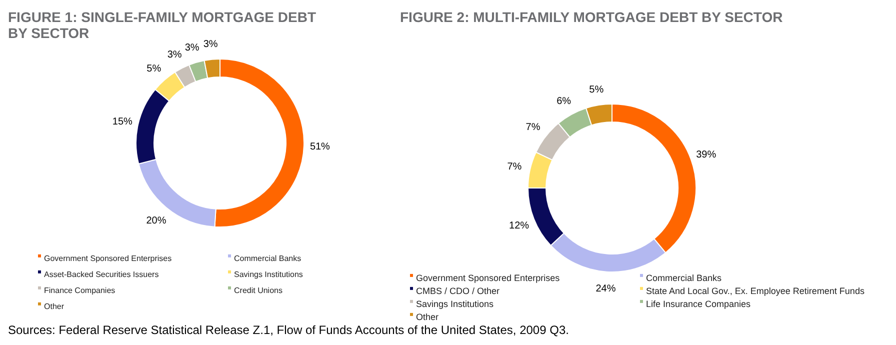  I want to click on legend-label: State And Local Gov., Ex. Employee Retirement Funds, so click(755, 291).